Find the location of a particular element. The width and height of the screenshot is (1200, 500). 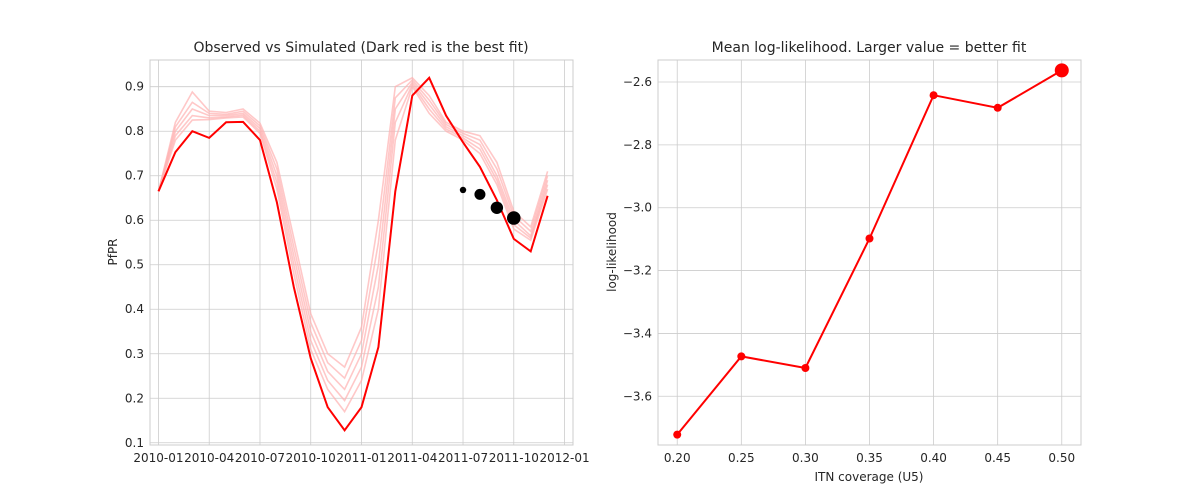

right-x-tick-label: 0.50 is located at coordinates (1061, 458).